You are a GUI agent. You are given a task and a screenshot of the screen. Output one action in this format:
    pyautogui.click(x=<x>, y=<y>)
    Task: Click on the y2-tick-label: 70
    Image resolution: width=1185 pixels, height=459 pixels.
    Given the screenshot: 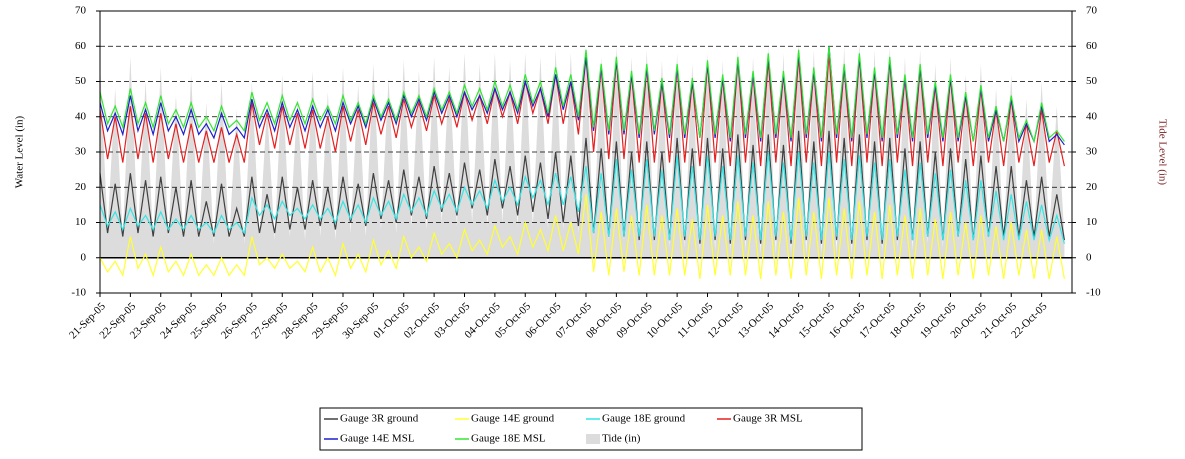 What is the action you would take?
    pyautogui.click(x=1092, y=11)
    